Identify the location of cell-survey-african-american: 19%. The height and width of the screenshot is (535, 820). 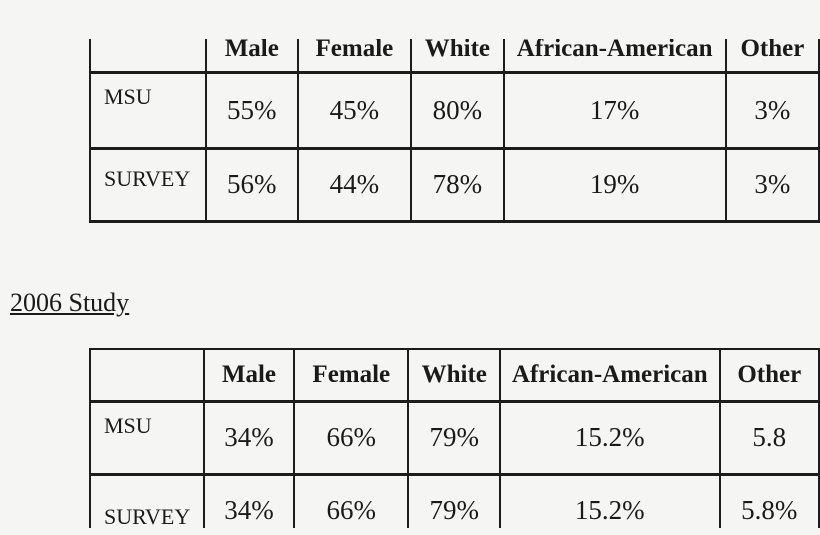
(614, 185).